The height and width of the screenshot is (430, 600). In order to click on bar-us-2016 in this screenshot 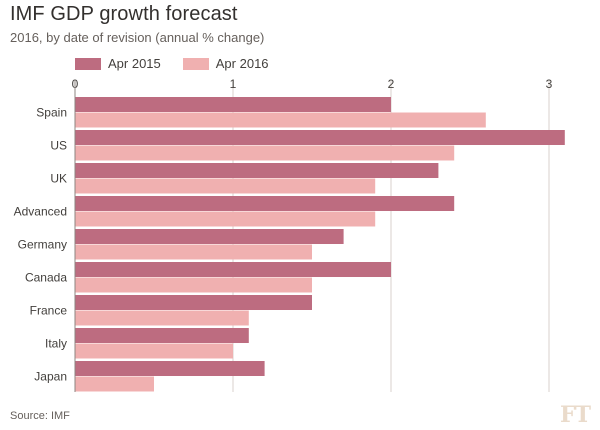, I will do `click(265, 153)`.